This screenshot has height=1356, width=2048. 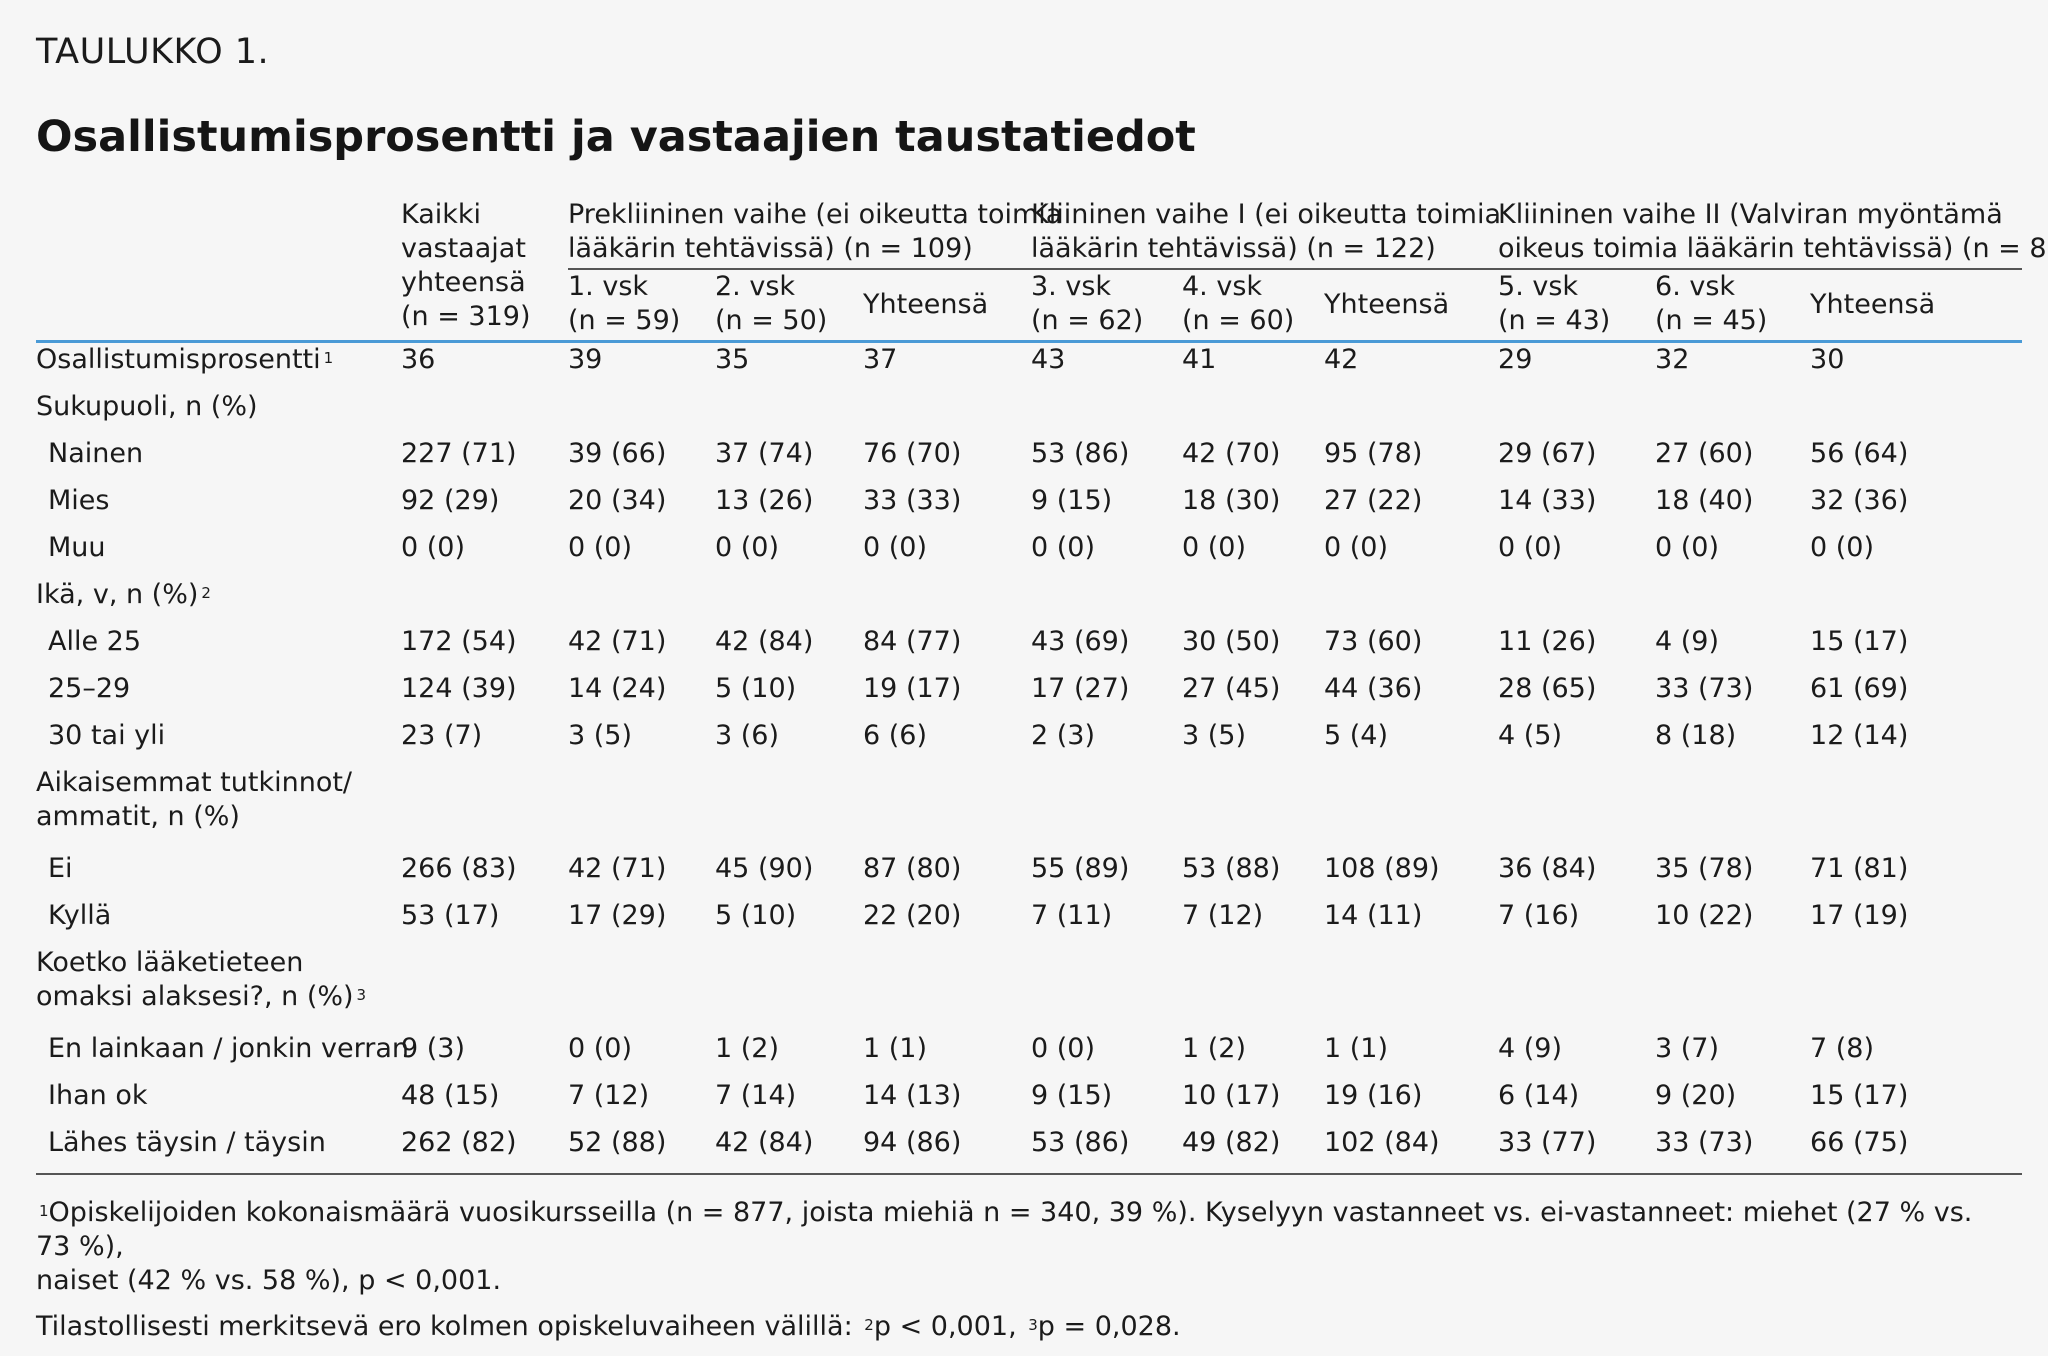 What do you see at coordinates (418, 359) in the screenshot?
I see `table-cell: 36` at bounding box center [418, 359].